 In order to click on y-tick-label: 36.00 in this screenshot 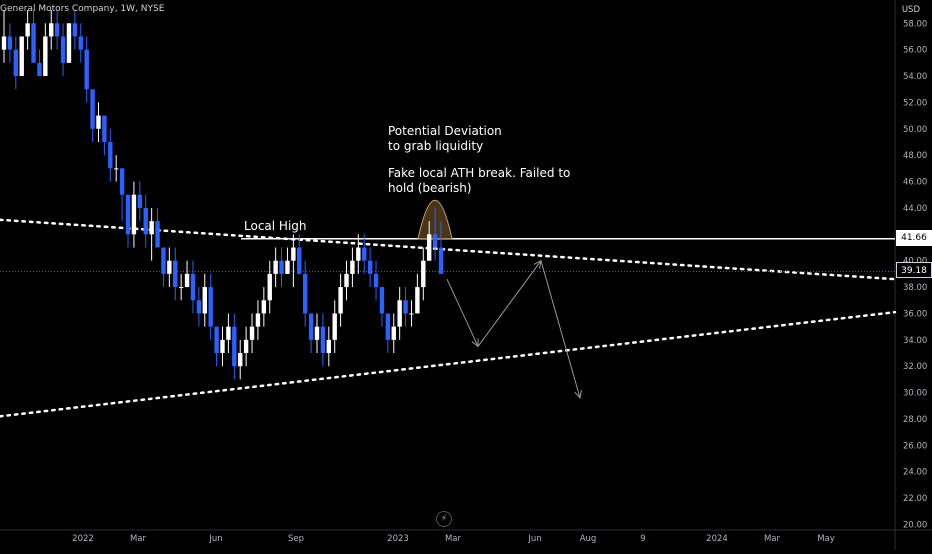, I will do `click(915, 314)`.